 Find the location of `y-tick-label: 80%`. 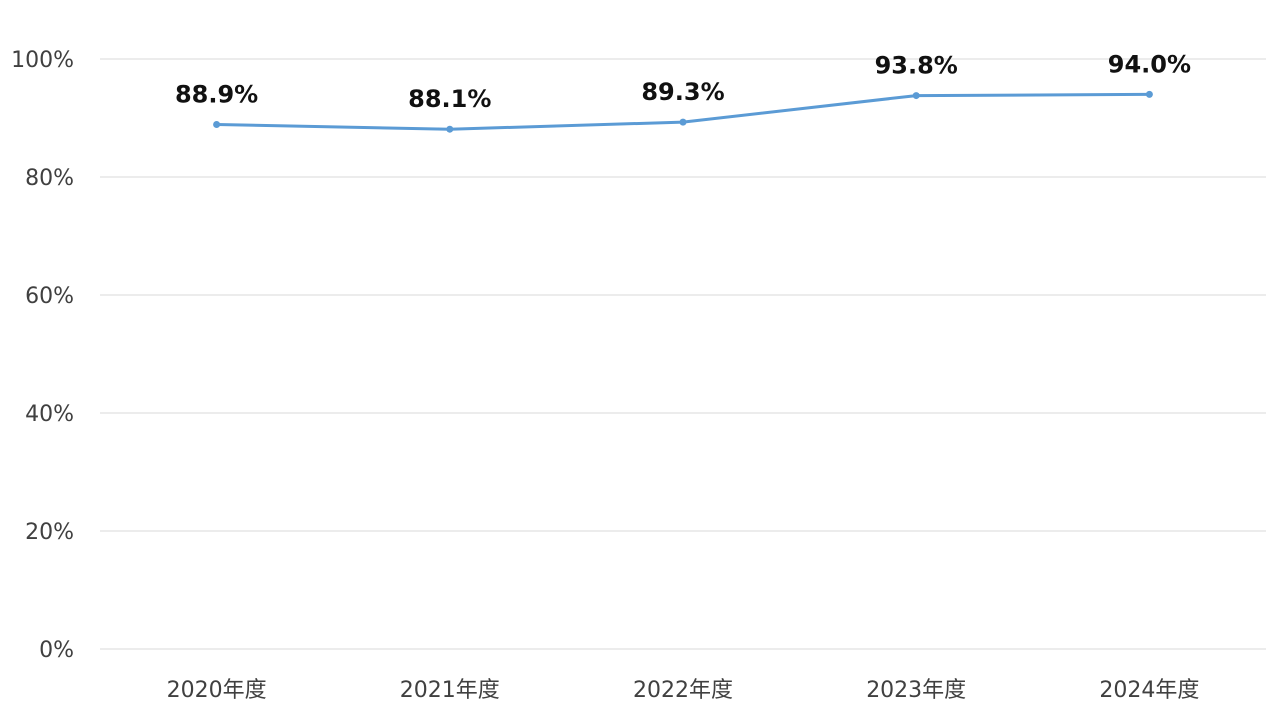

y-tick-label: 80% is located at coordinates (49, 178).